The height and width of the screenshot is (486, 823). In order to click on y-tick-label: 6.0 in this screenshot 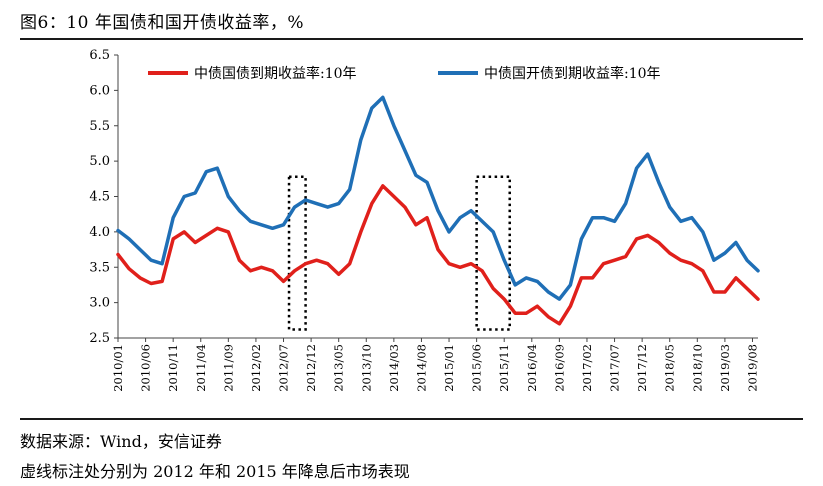, I will do `click(99, 90)`.